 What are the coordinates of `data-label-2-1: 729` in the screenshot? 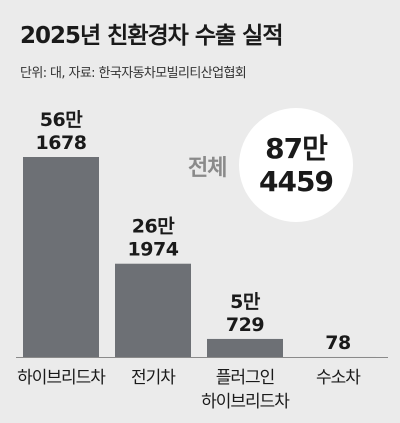 It's located at (245, 325).